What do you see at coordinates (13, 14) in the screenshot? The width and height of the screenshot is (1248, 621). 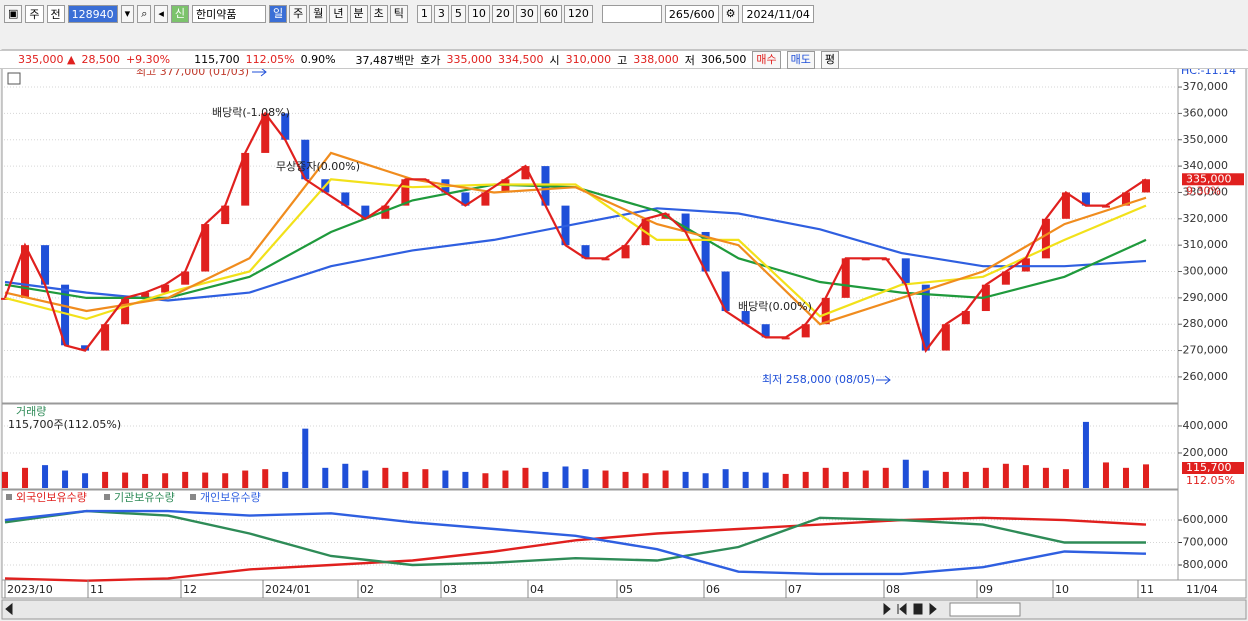 I see `menu-button: ▣` at bounding box center [13, 14].